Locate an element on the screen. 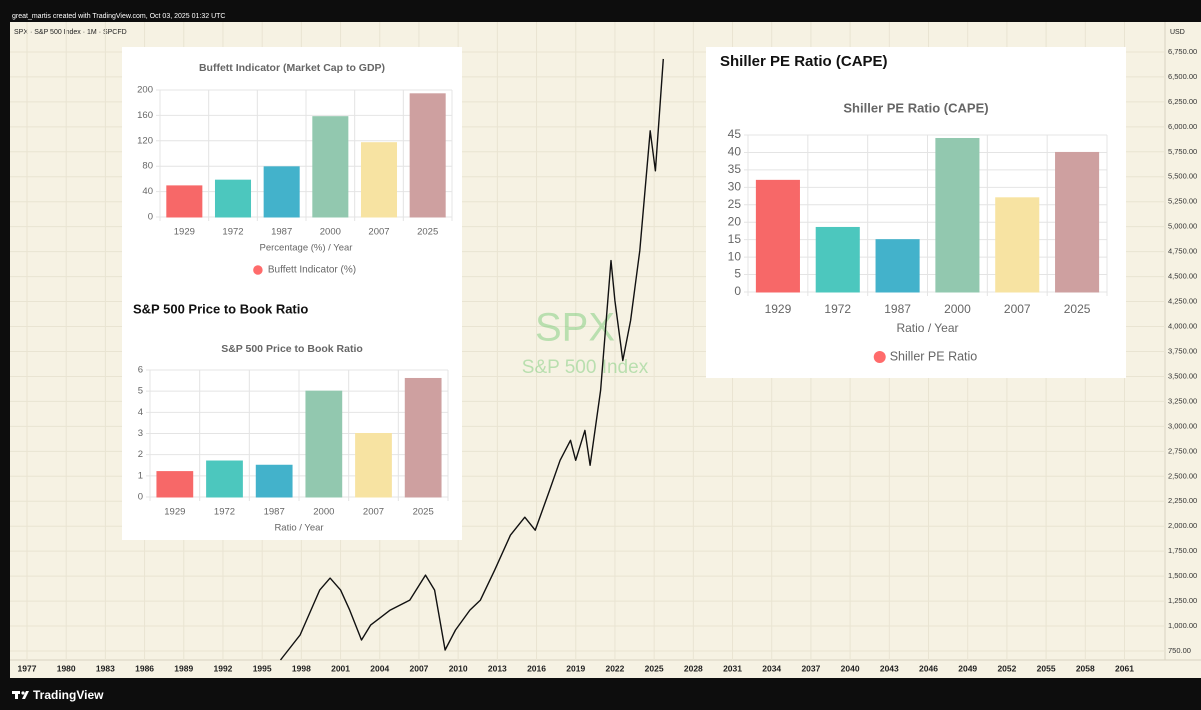 The image size is (1201, 710). x-tick-label: 1992 is located at coordinates (223, 668).